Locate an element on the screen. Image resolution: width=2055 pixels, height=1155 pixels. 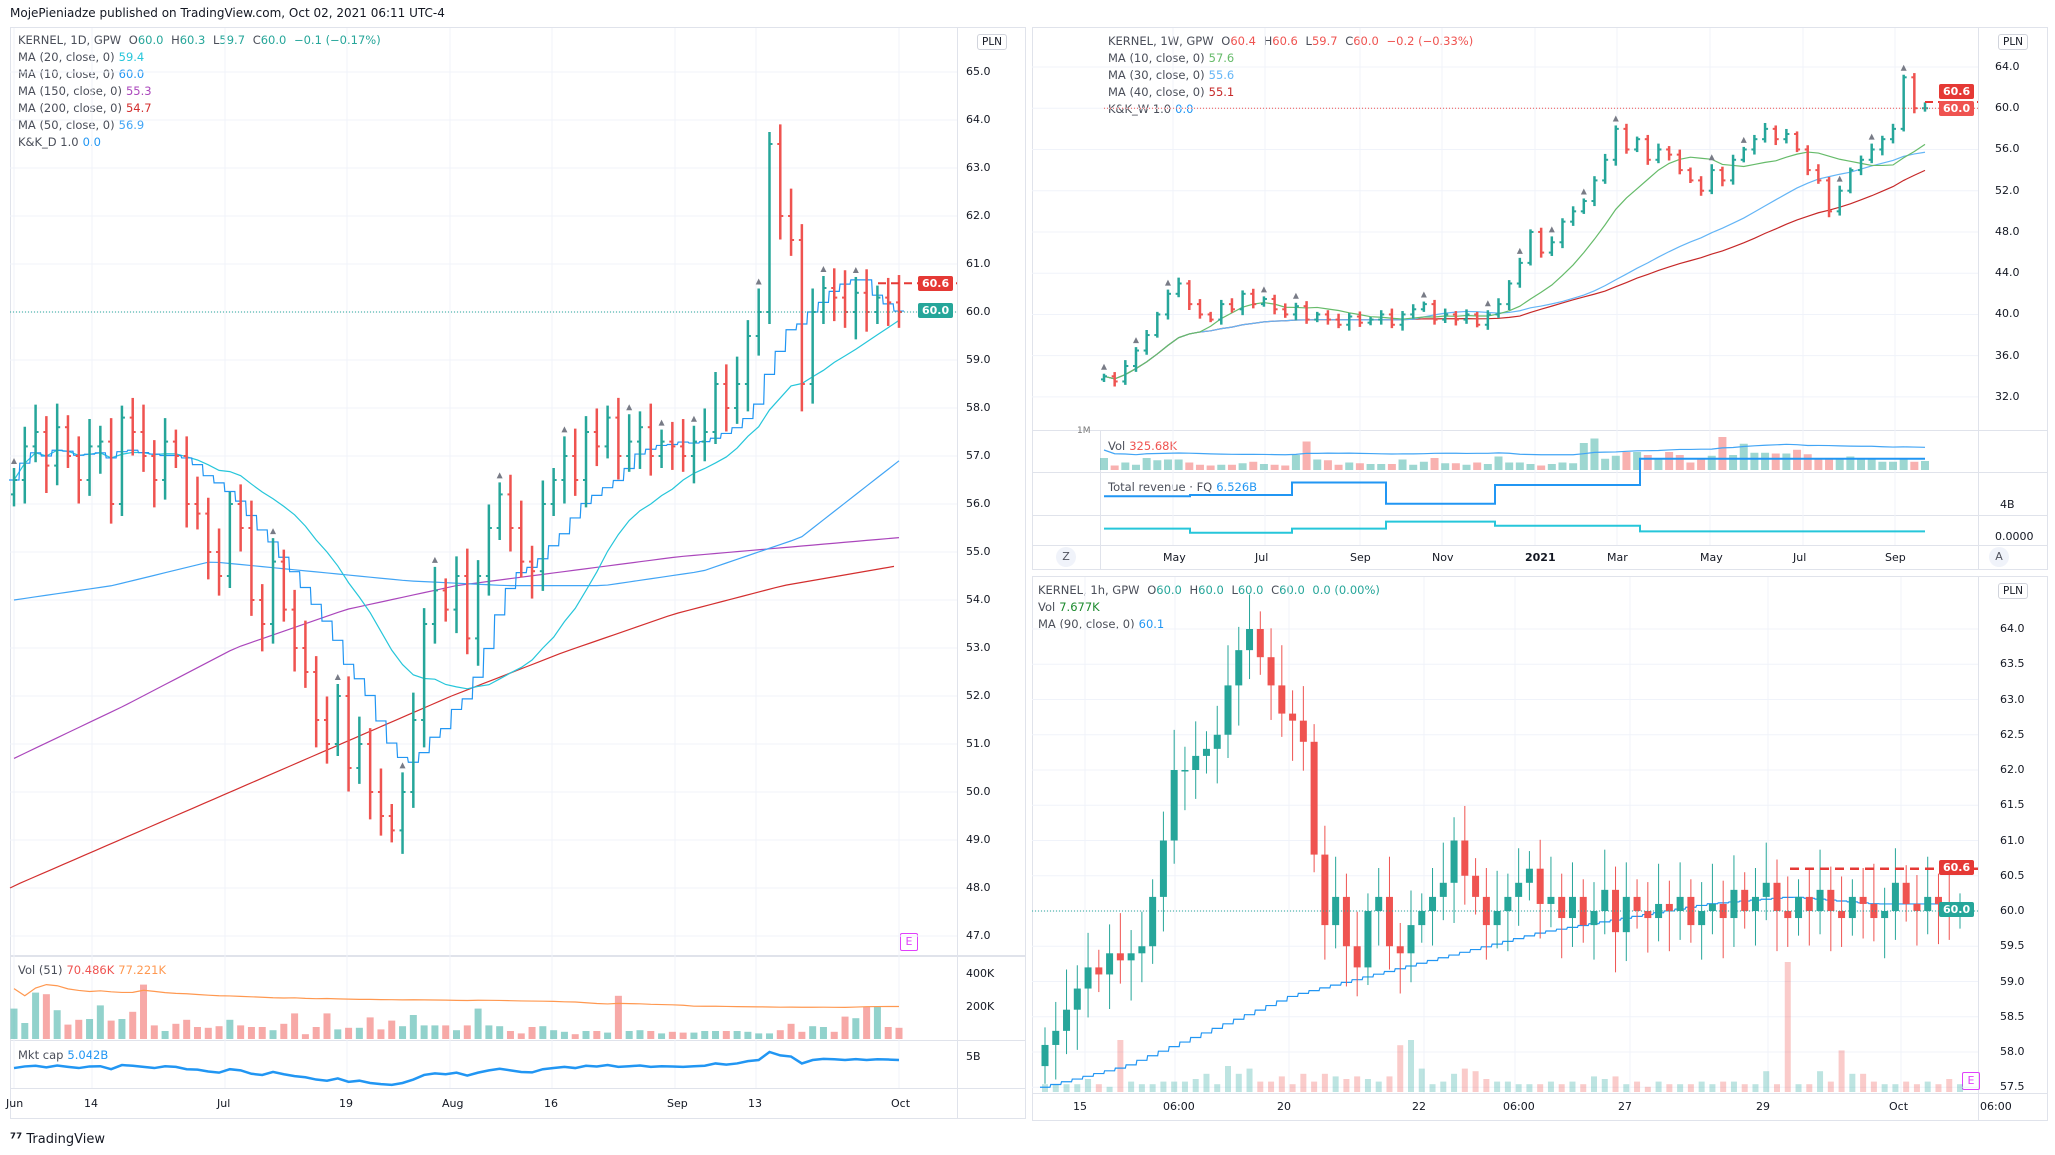
volume-ma-line is located at coordinates (1514, 449).